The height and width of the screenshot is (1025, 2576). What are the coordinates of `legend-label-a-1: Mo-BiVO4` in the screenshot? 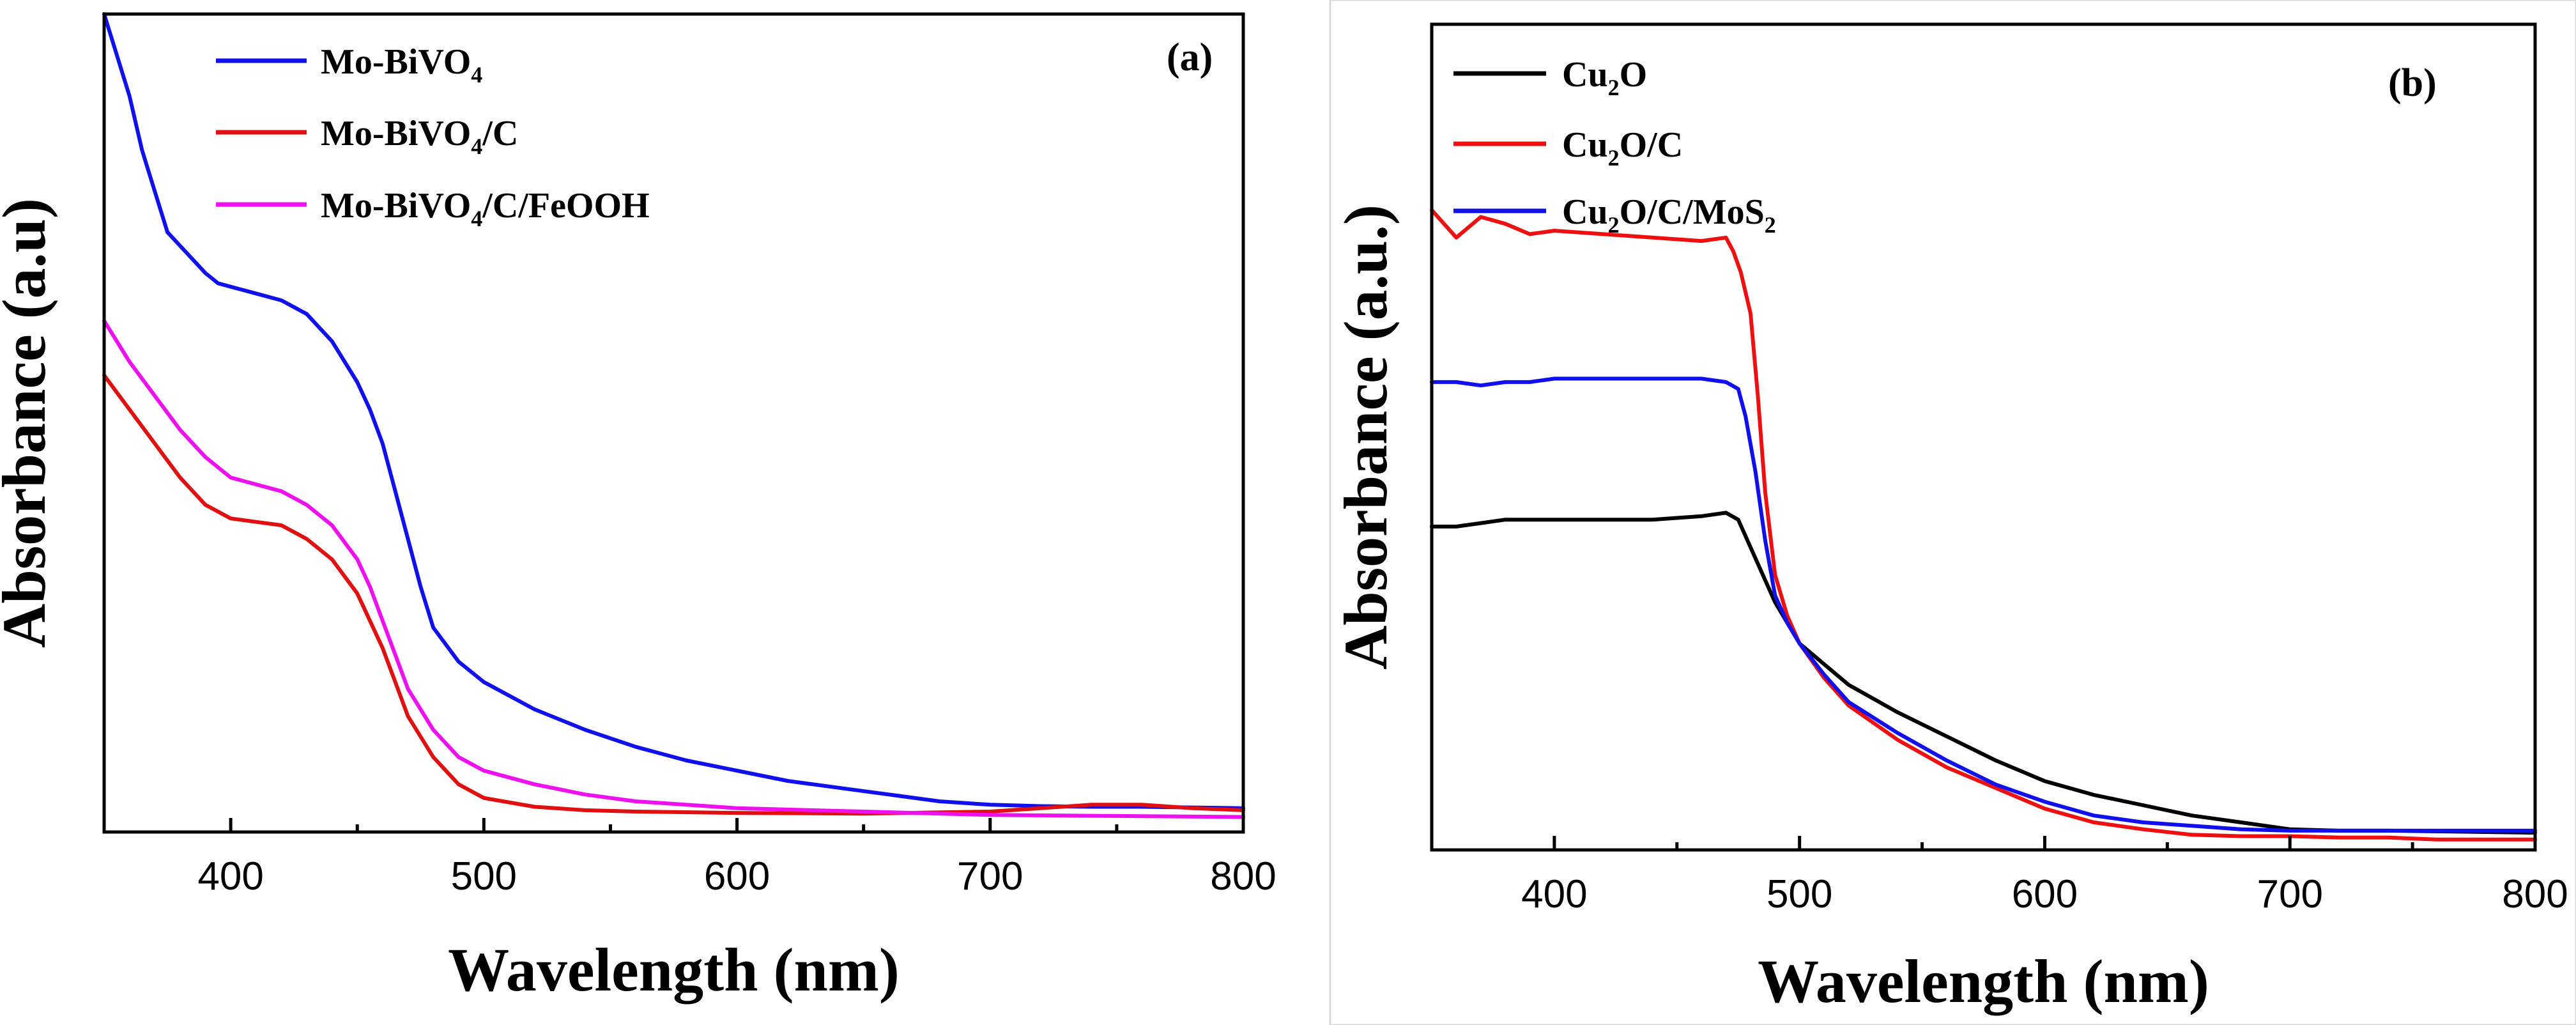 It's located at (401, 65).